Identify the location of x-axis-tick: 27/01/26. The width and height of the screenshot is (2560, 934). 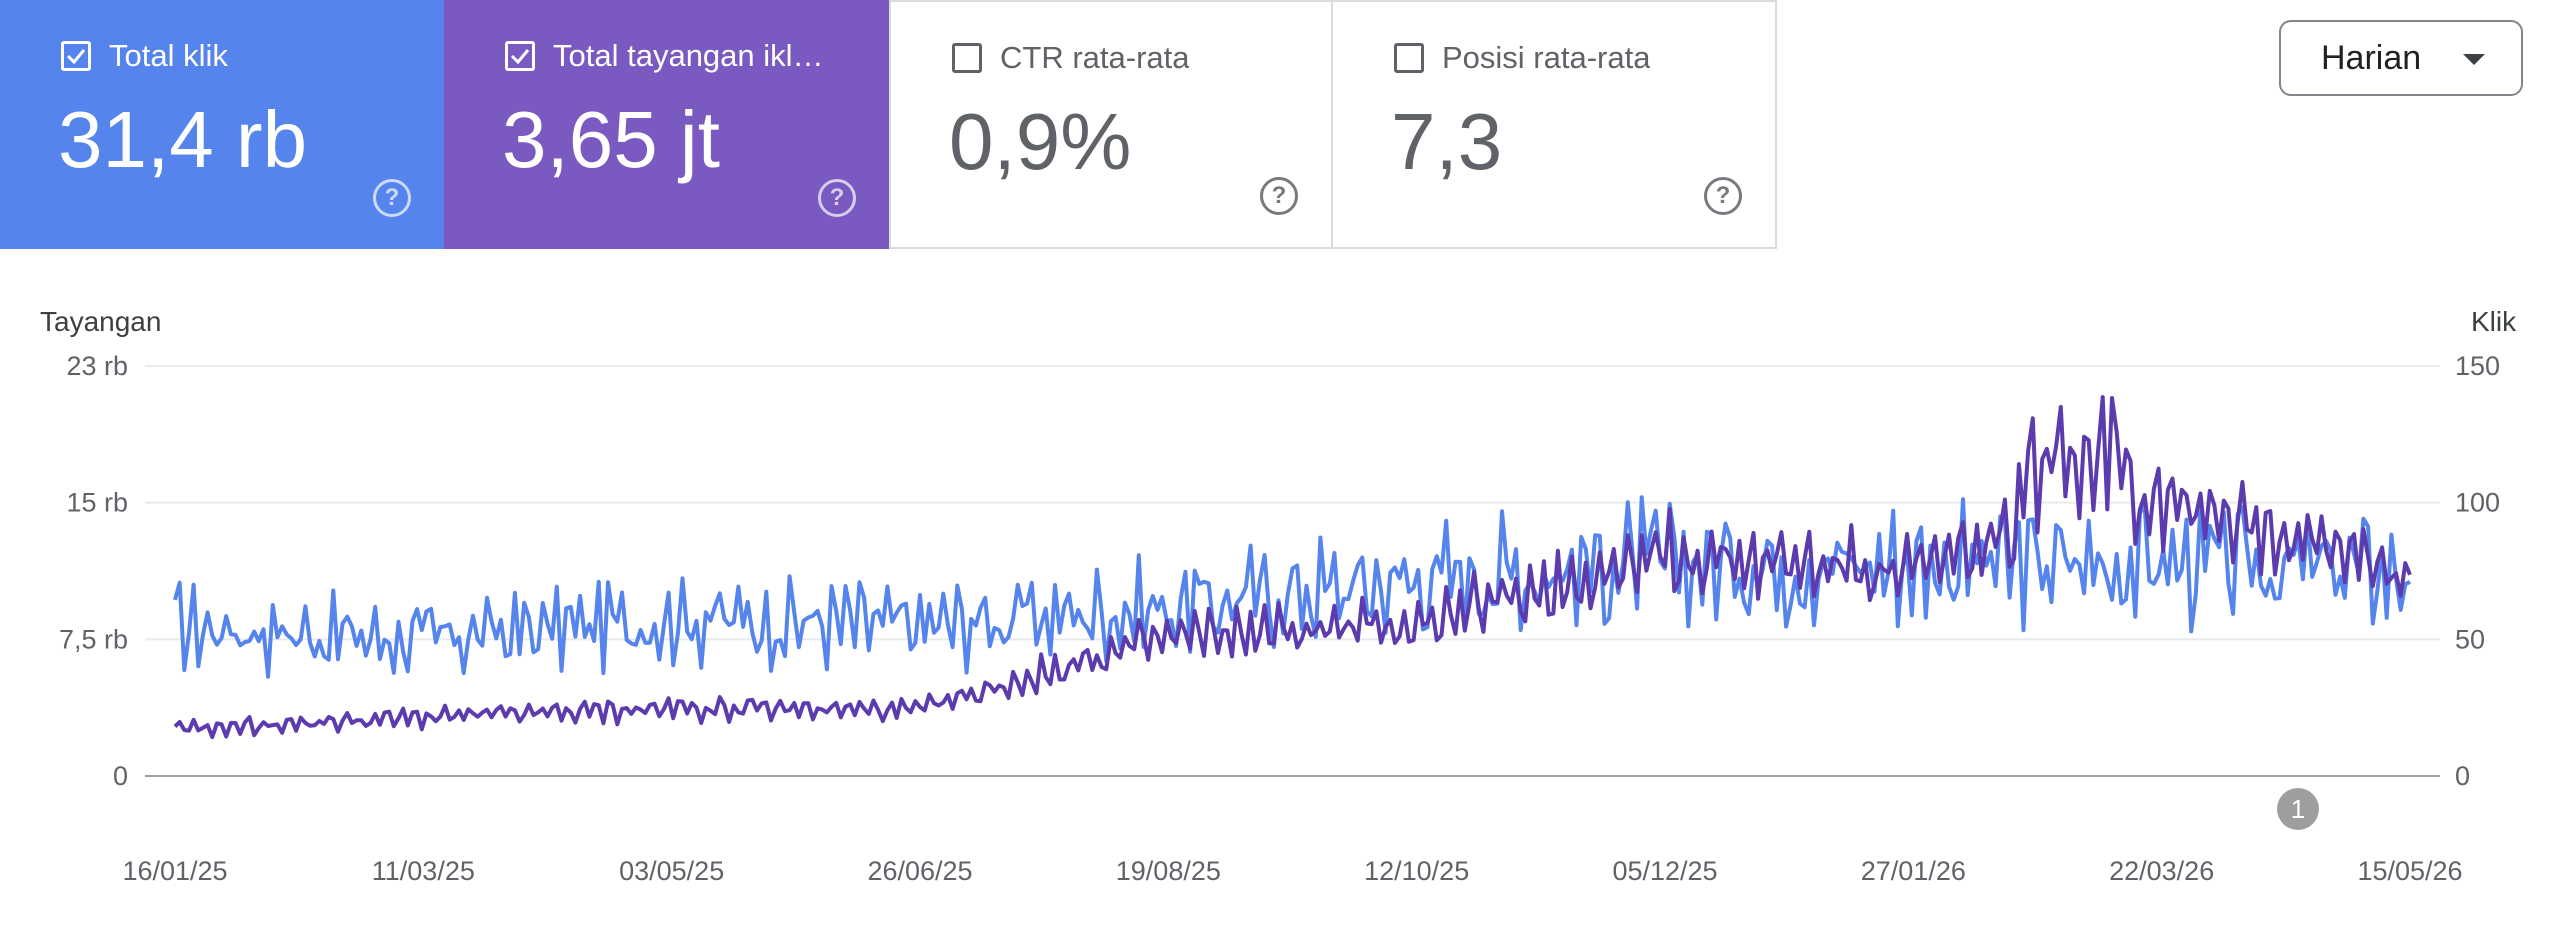
(1913, 871).